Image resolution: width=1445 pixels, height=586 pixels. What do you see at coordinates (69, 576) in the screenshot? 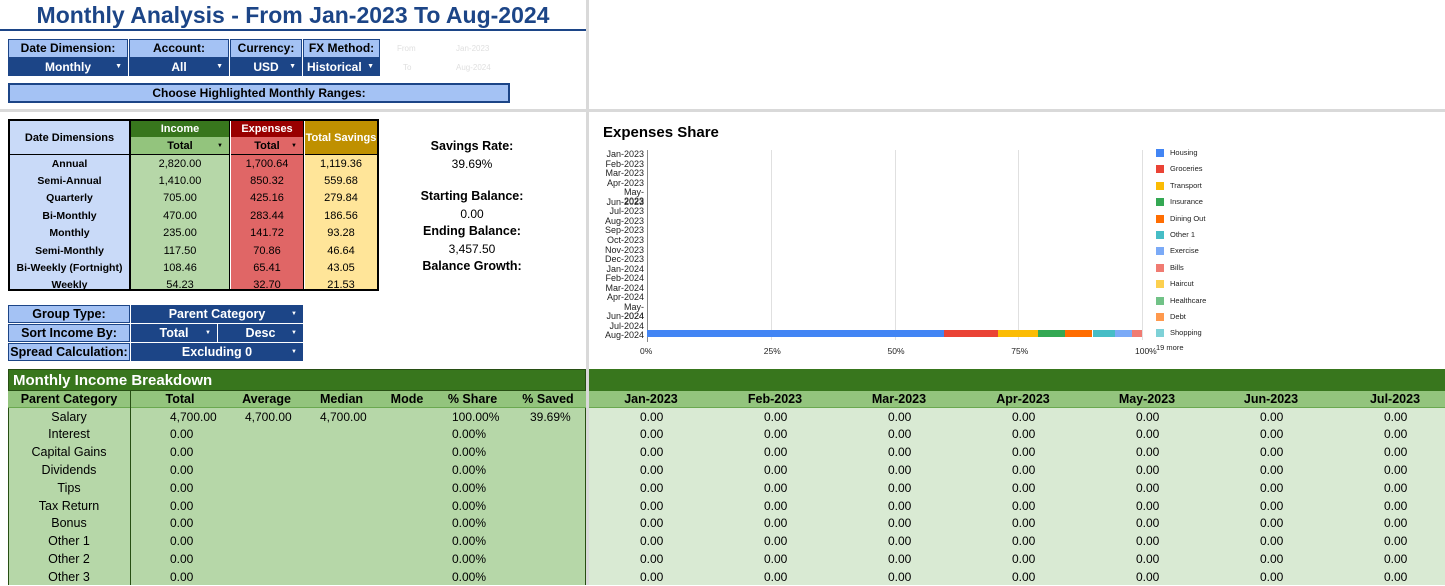
I see `category-label: Other 3` at bounding box center [69, 576].